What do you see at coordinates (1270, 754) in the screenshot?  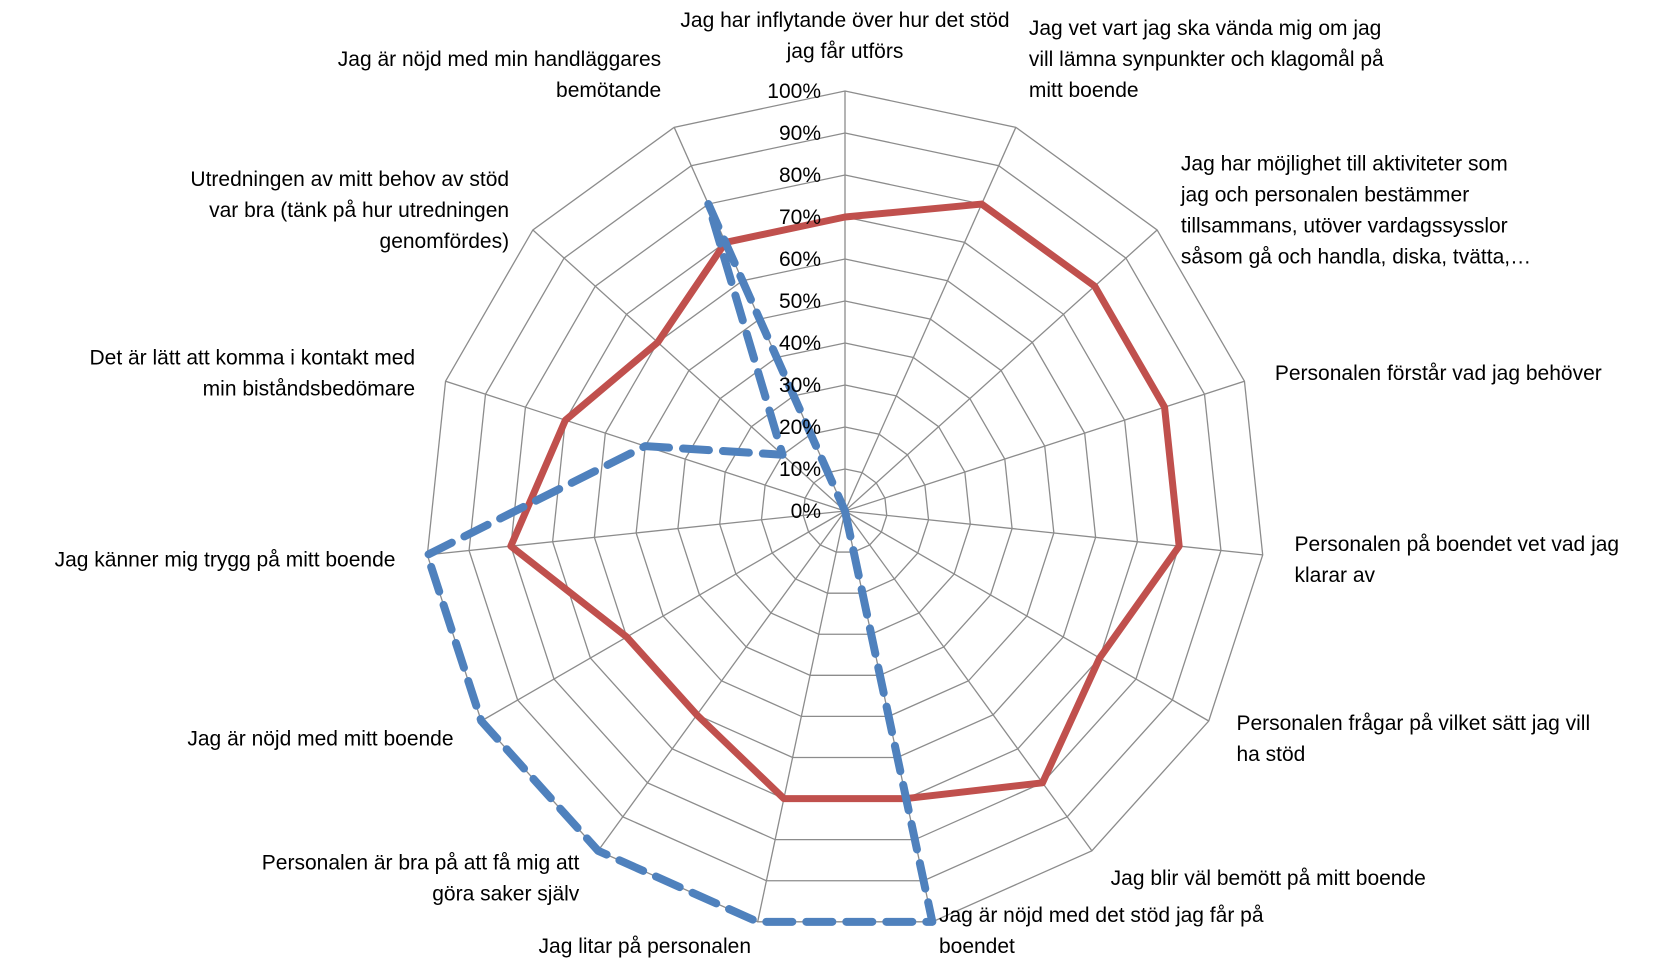 I see `category-label-line: ha stöd` at bounding box center [1270, 754].